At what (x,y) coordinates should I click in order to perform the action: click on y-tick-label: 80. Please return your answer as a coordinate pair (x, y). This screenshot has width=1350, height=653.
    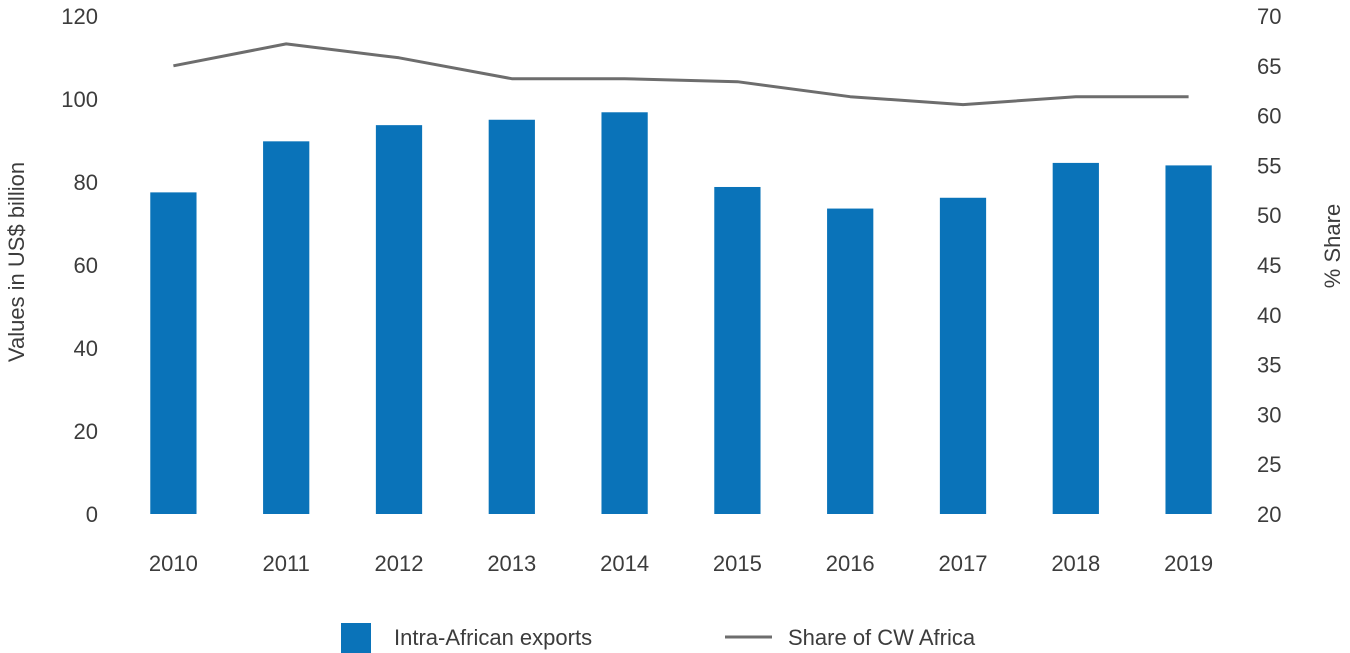
    Looking at the image, I should click on (86, 182).